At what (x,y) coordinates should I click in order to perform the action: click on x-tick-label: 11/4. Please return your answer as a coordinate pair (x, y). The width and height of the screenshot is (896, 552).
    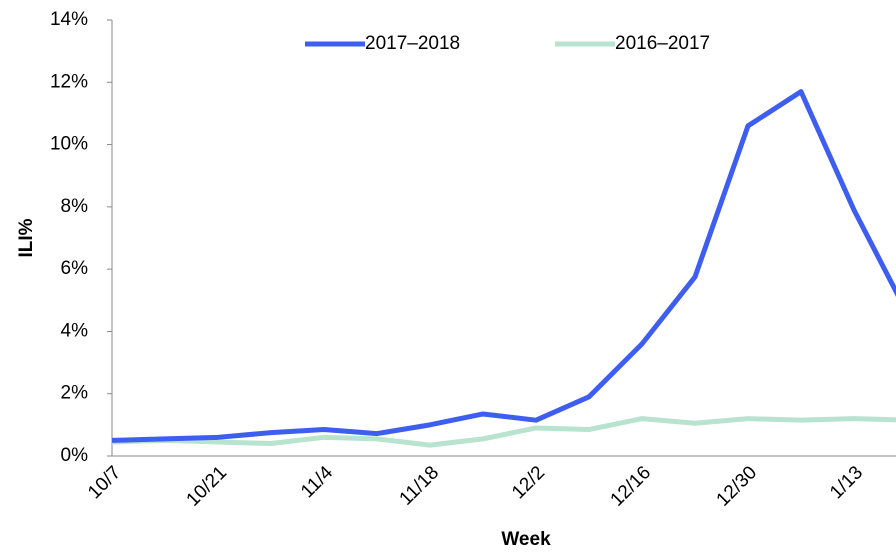
    Looking at the image, I should click on (317, 482).